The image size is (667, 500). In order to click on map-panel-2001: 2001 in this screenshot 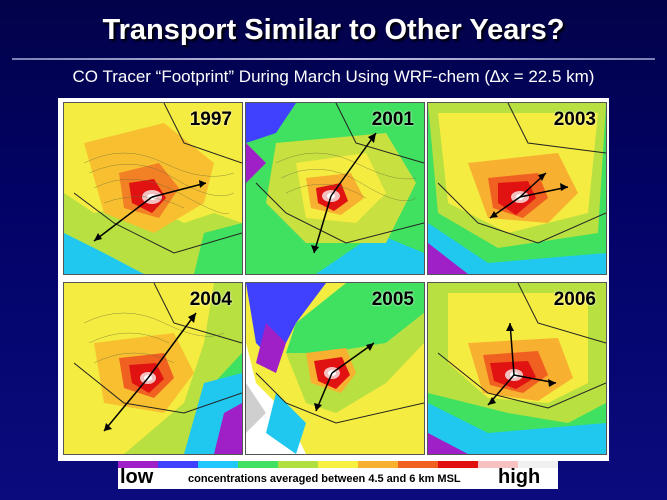, I will do `click(335, 188)`.